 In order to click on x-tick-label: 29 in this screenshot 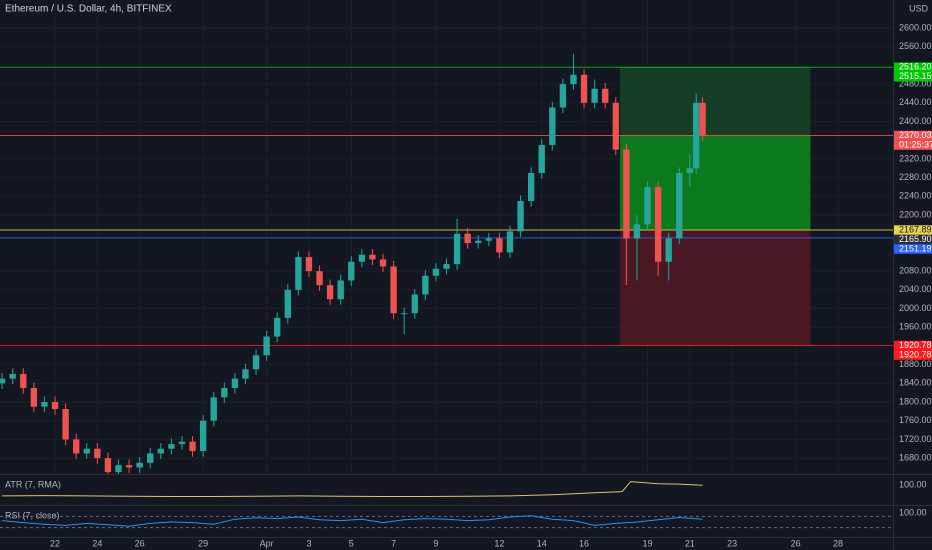, I will do `click(203, 543)`.